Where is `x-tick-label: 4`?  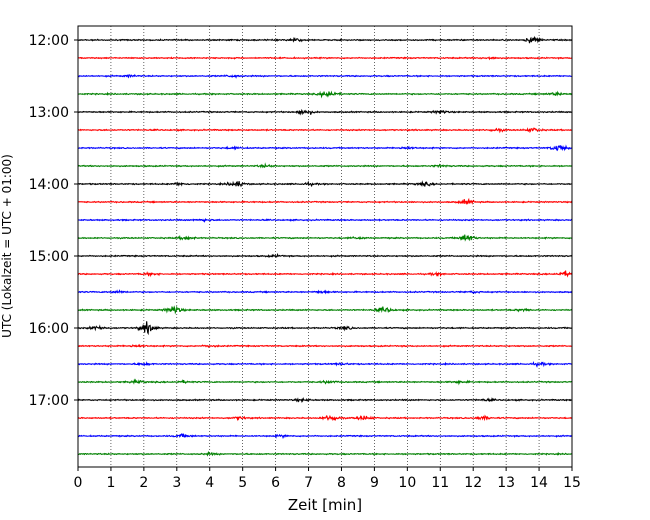
x-tick-label: 4 is located at coordinates (209, 483).